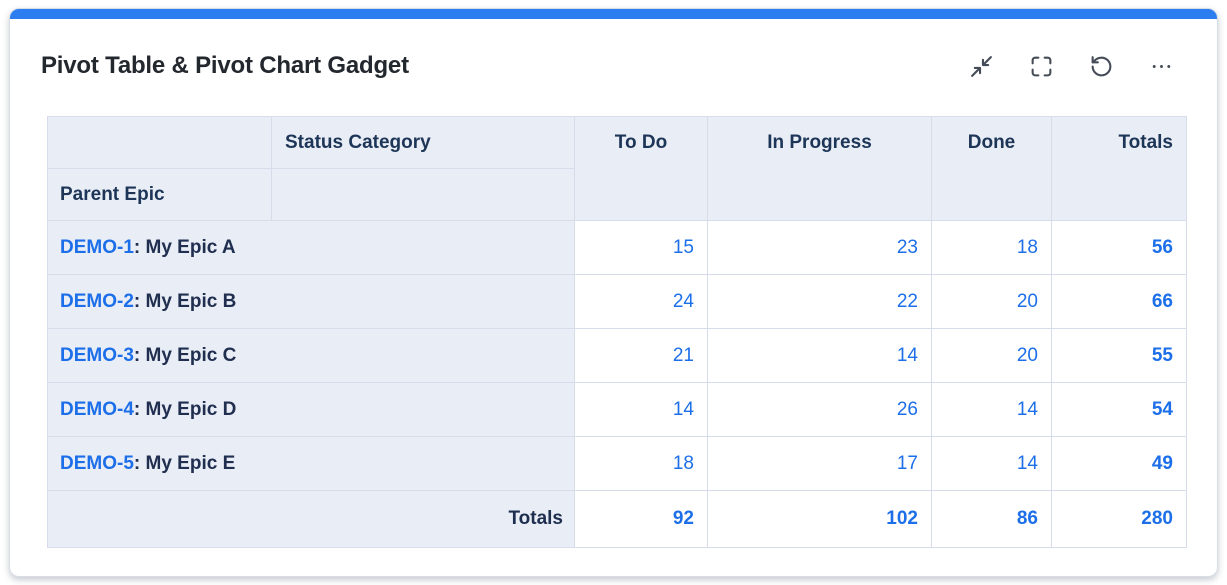 This screenshot has height=585, width=1227. I want to click on table-row: DEMO-3: My Epic C 21 14 20 55, so click(617, 355).